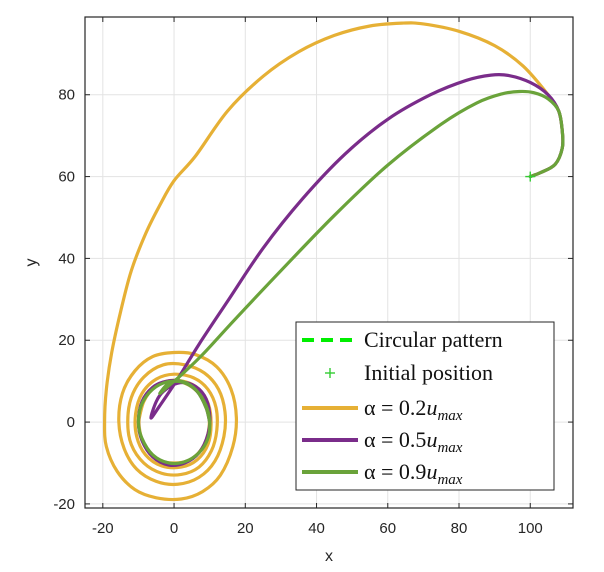  Describe the element at coordinates (316, 528) in the screenshot. I see `x-tick-label: 40` at that location.